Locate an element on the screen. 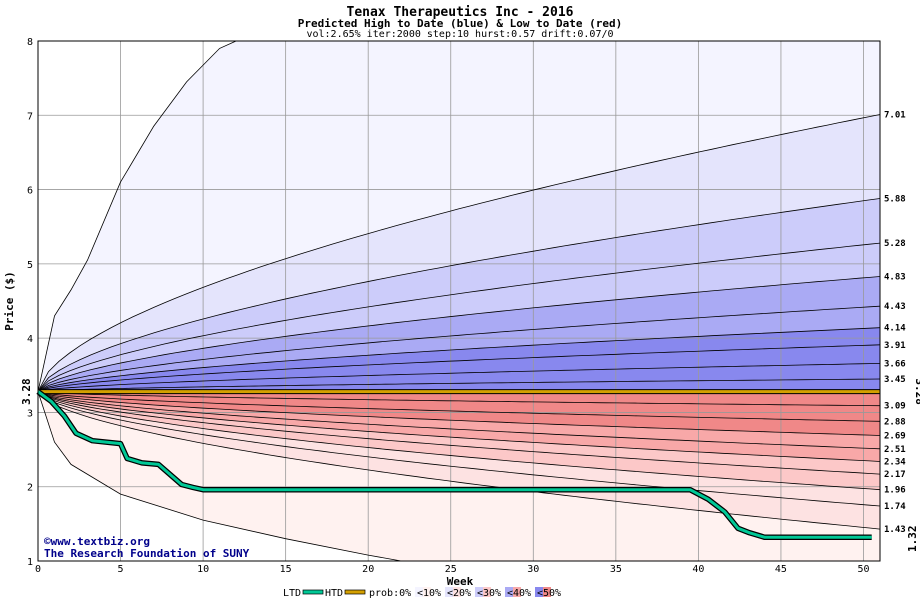  x-tick-label: 25 is located at coordinates (451, 569).